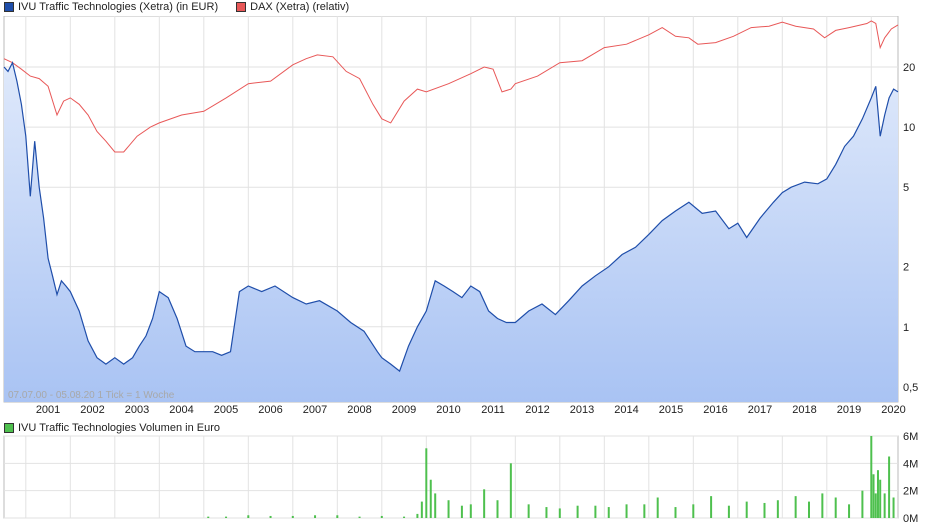 This screenshot has height=526, width=940. What do you see at coordinates (315, 409) in the screenshot?
I see `x-tick-label: 2007` at bounding box center [315, 409].